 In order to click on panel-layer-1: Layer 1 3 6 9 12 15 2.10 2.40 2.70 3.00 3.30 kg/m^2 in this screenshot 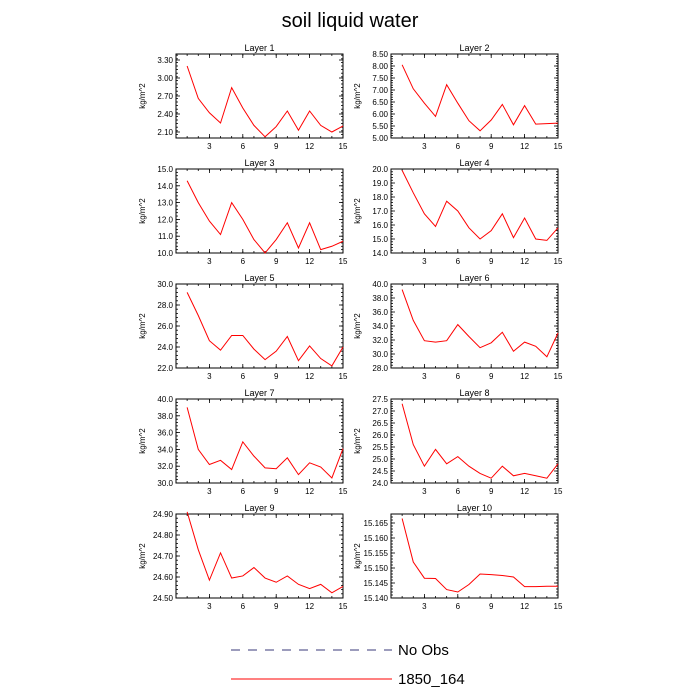, I will do `click(243, 97)`.